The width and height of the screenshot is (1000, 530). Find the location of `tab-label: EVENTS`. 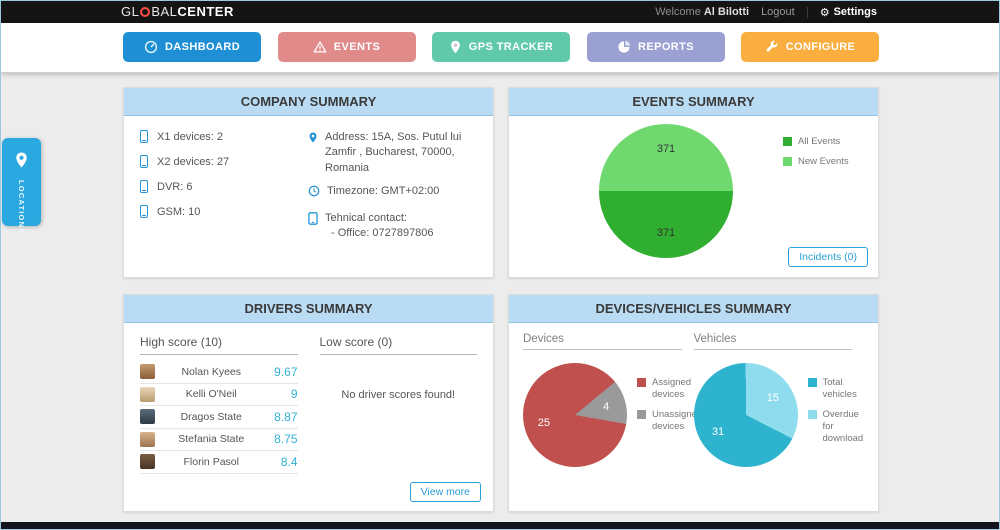

tab-label: EVENTS is located at coordinates (357, 47).